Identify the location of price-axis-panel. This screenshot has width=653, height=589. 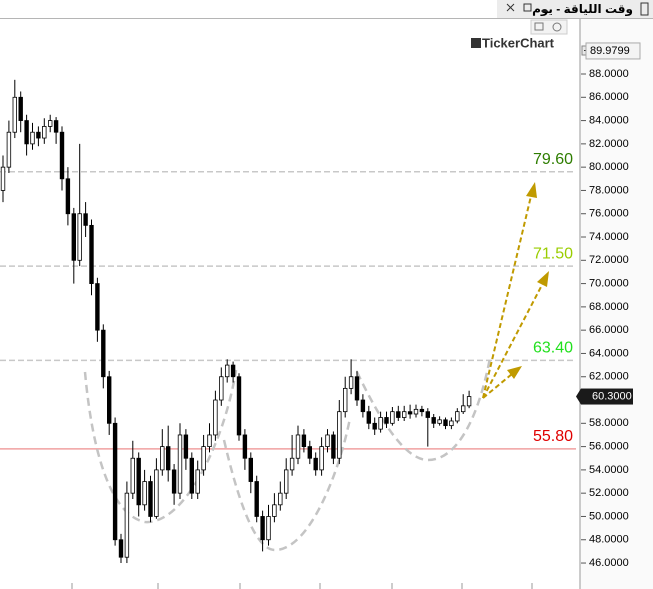
(616, 303).